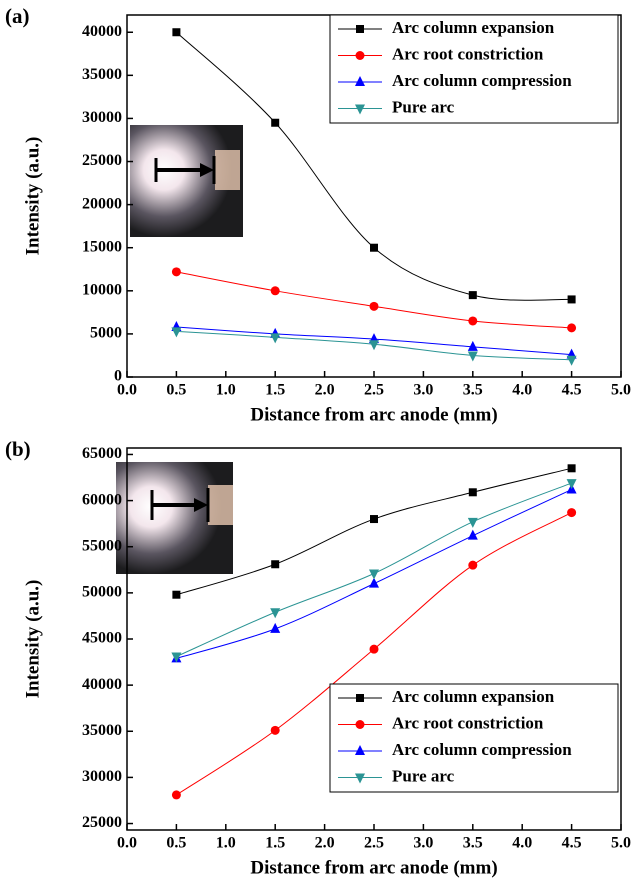 Image resolution: width=634 pixels, height=882 pixels. What do you see at coordinates (118, 376) in the screenshot?
I see `y-tick-label: 0` at bounding box center [118, 376].